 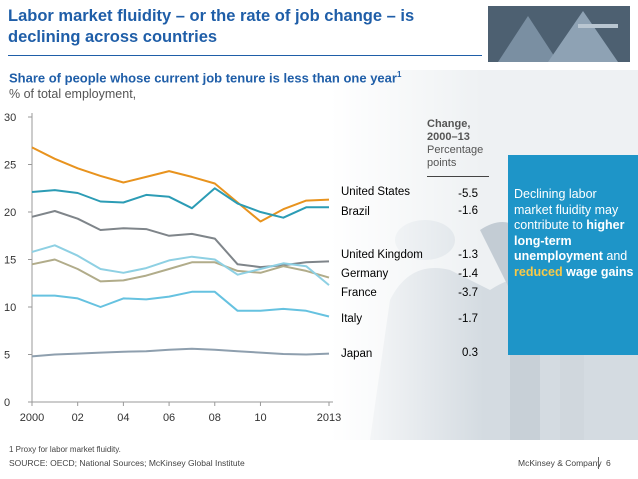 I want to click on brand-name: McKinsey & Company, so click(x=560, y=463).